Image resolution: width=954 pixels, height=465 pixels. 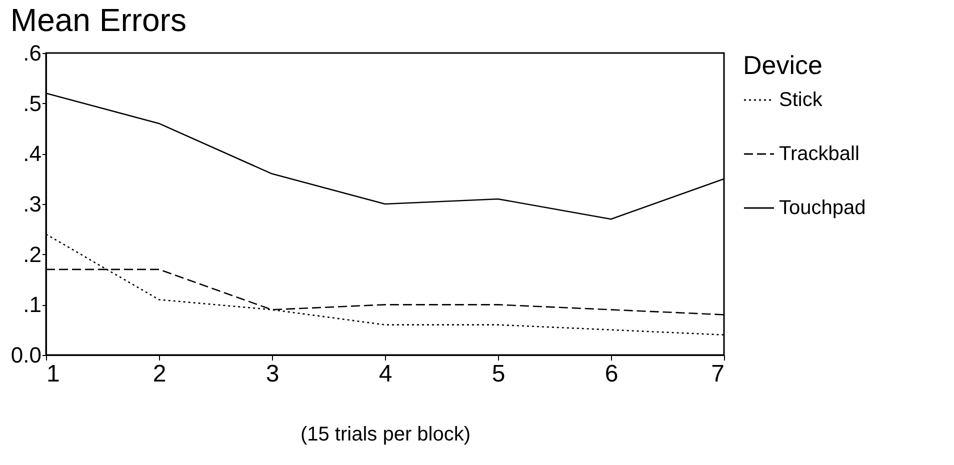 I want to click on y-tick-label: .2, so click(x=32, y=254).